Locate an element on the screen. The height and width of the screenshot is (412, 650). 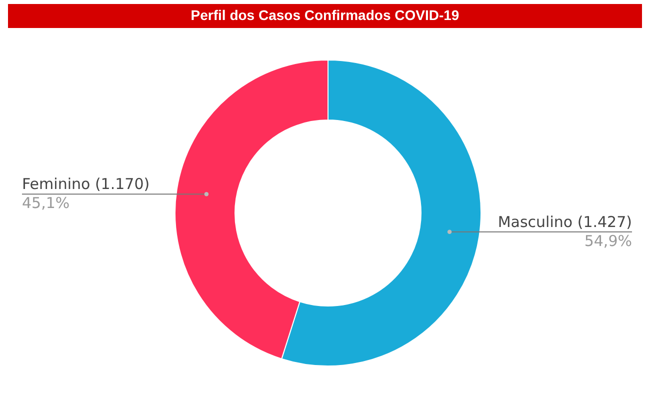
data-label: 45,1% is located at coordinates (46, 203).